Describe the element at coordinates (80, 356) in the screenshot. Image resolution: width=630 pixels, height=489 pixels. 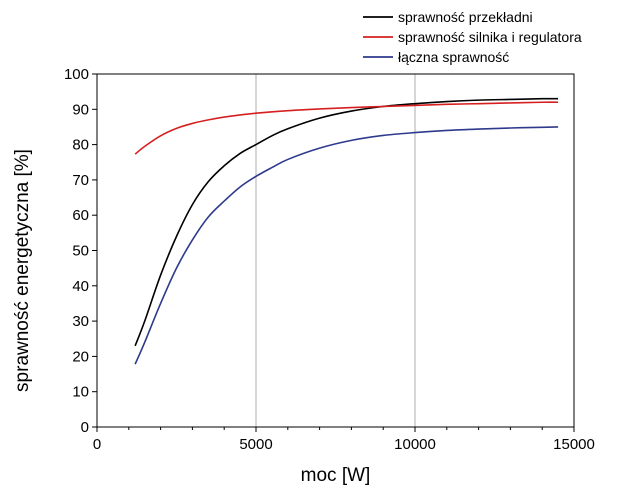
I see `y-tick-label-20: 20` at that location.